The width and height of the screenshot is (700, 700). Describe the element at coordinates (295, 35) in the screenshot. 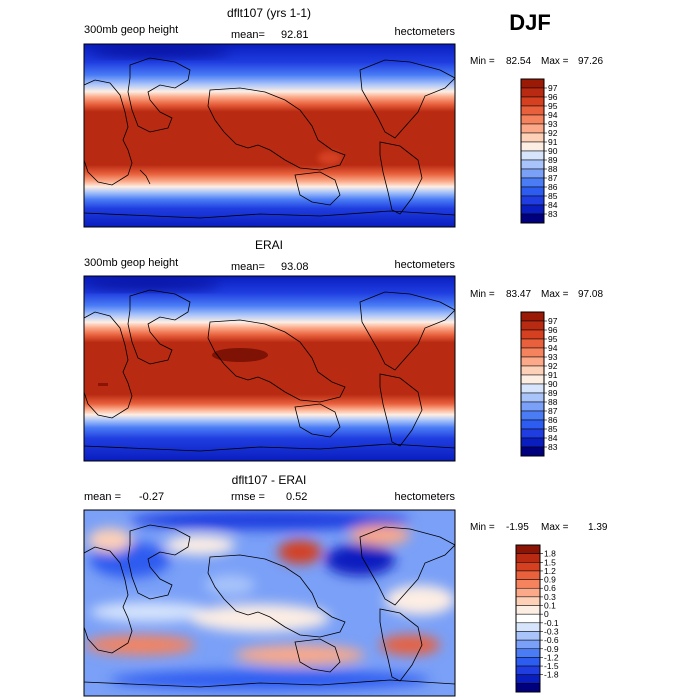

I see `mean-value: 92.81` at that location.